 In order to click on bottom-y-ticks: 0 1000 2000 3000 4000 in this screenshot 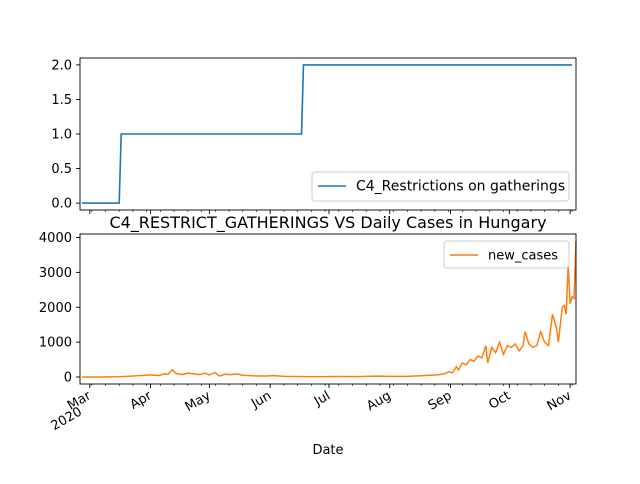, I will do `click(59, 308)`.